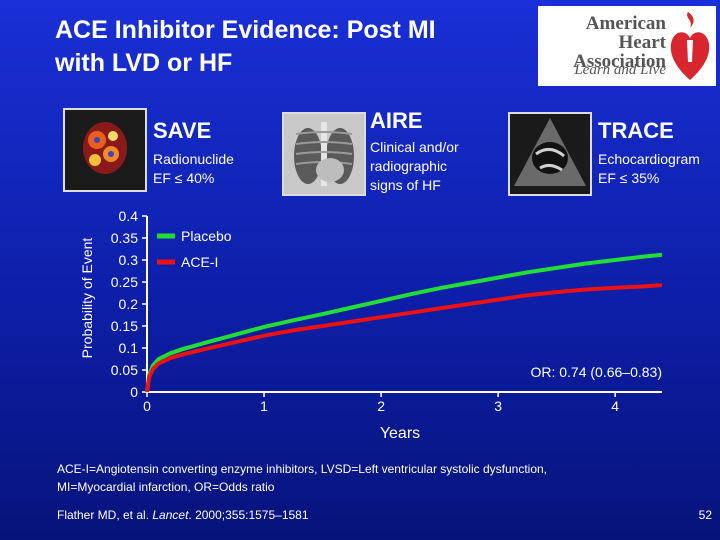 This screenshot has height=540, width=720. I want to click on trial-trace: TRACE Echocardiogram EF ≤ 35%, so click(649, 153).